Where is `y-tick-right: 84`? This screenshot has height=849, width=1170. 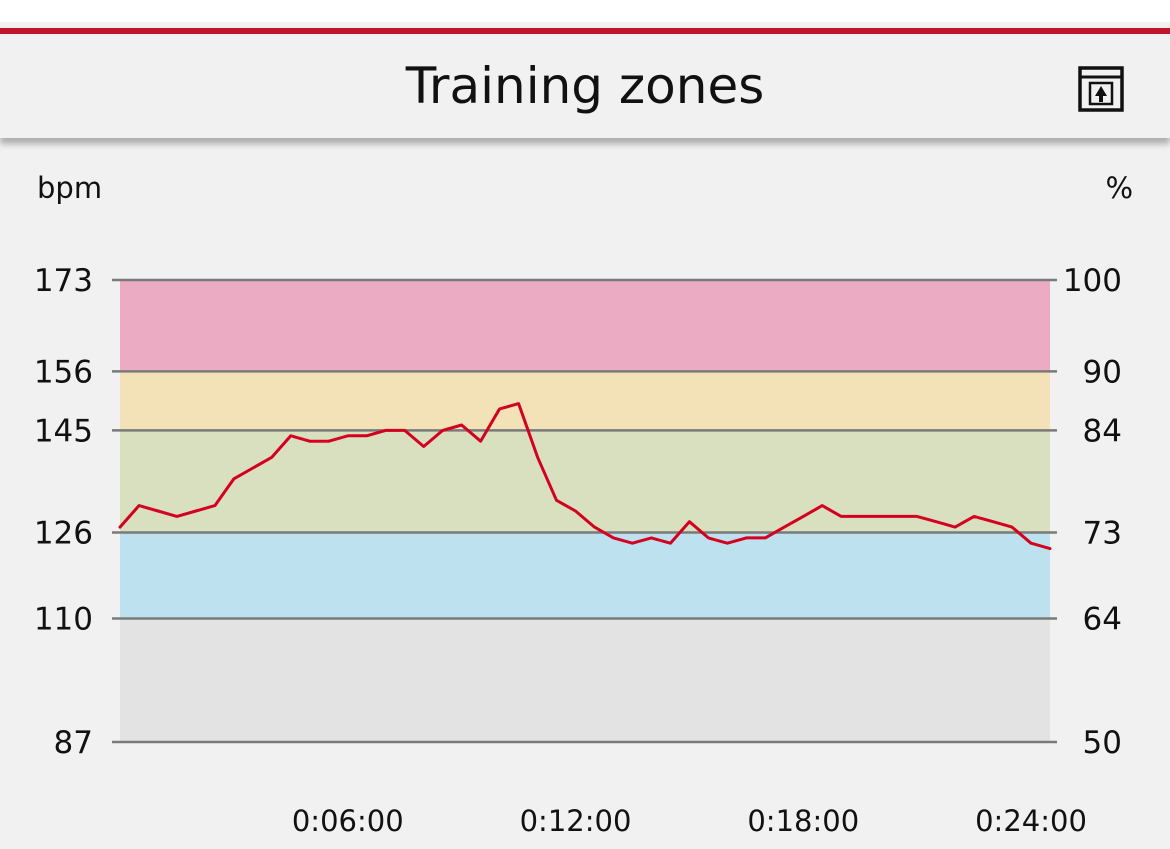 y-tick-right: 84 is located at coordinates (1102, 431).